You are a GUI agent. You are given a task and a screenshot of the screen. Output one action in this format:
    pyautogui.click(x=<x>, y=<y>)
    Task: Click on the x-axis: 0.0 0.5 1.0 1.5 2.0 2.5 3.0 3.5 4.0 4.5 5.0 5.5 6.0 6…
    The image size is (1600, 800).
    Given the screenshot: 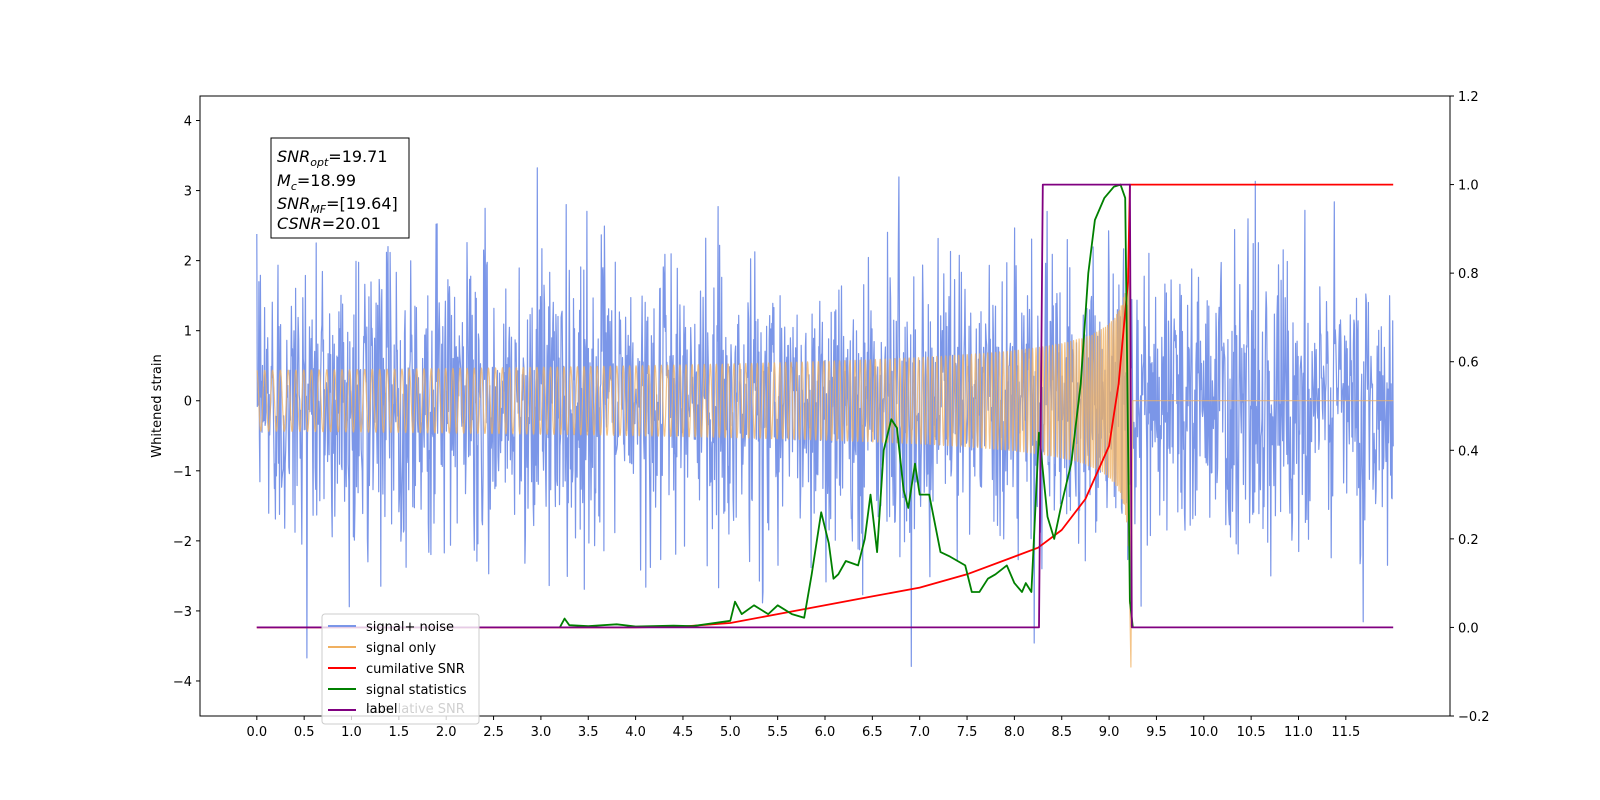 What is the action you would take?
    pyautogui.click(x=803, y=728)
    